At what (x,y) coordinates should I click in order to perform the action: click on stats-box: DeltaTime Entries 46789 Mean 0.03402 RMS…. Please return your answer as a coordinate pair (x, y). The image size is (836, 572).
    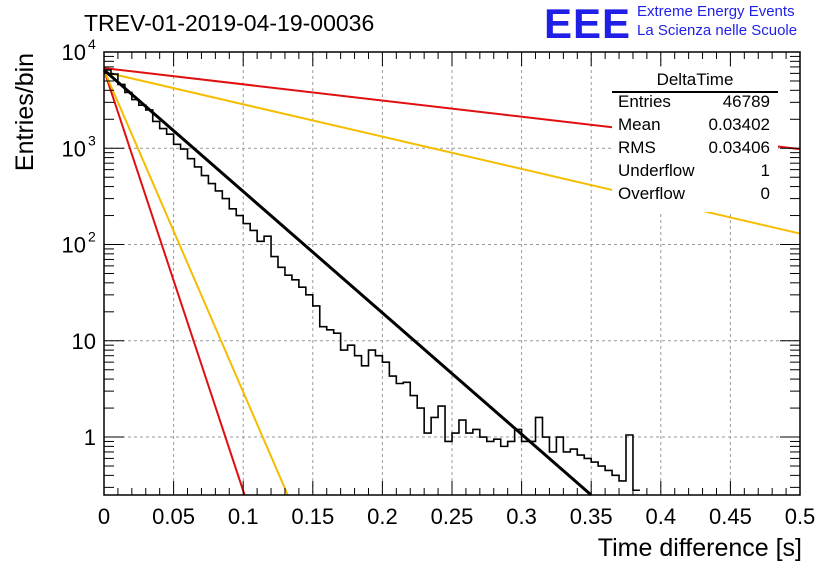
    Looking at the image, I should click on (695, 141).